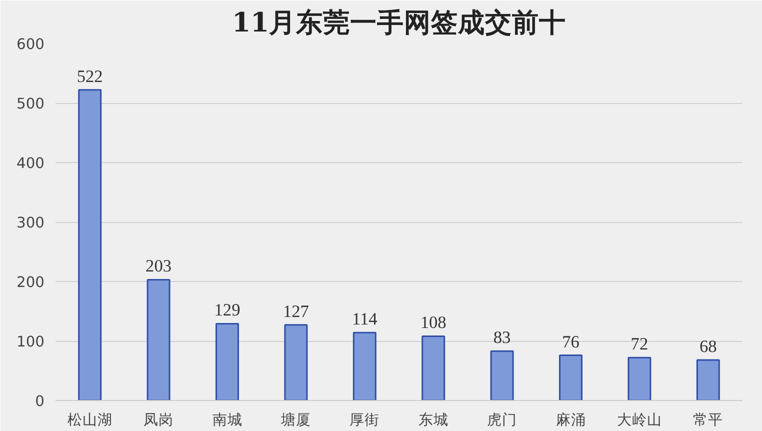 The width and height of the screenshot is (762, 431). What do you see at coordinates (296, 311) in the screenshot?
I see `data-label: 127` at bounding box center [296, 311].